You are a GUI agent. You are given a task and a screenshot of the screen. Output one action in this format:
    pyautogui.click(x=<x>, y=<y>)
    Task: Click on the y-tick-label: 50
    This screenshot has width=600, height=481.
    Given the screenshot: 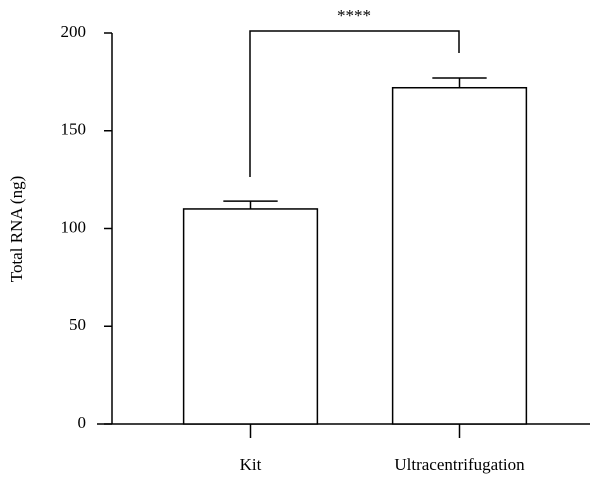 What is the action you would take?
    pyautogui.click(x=77, y=324)
    